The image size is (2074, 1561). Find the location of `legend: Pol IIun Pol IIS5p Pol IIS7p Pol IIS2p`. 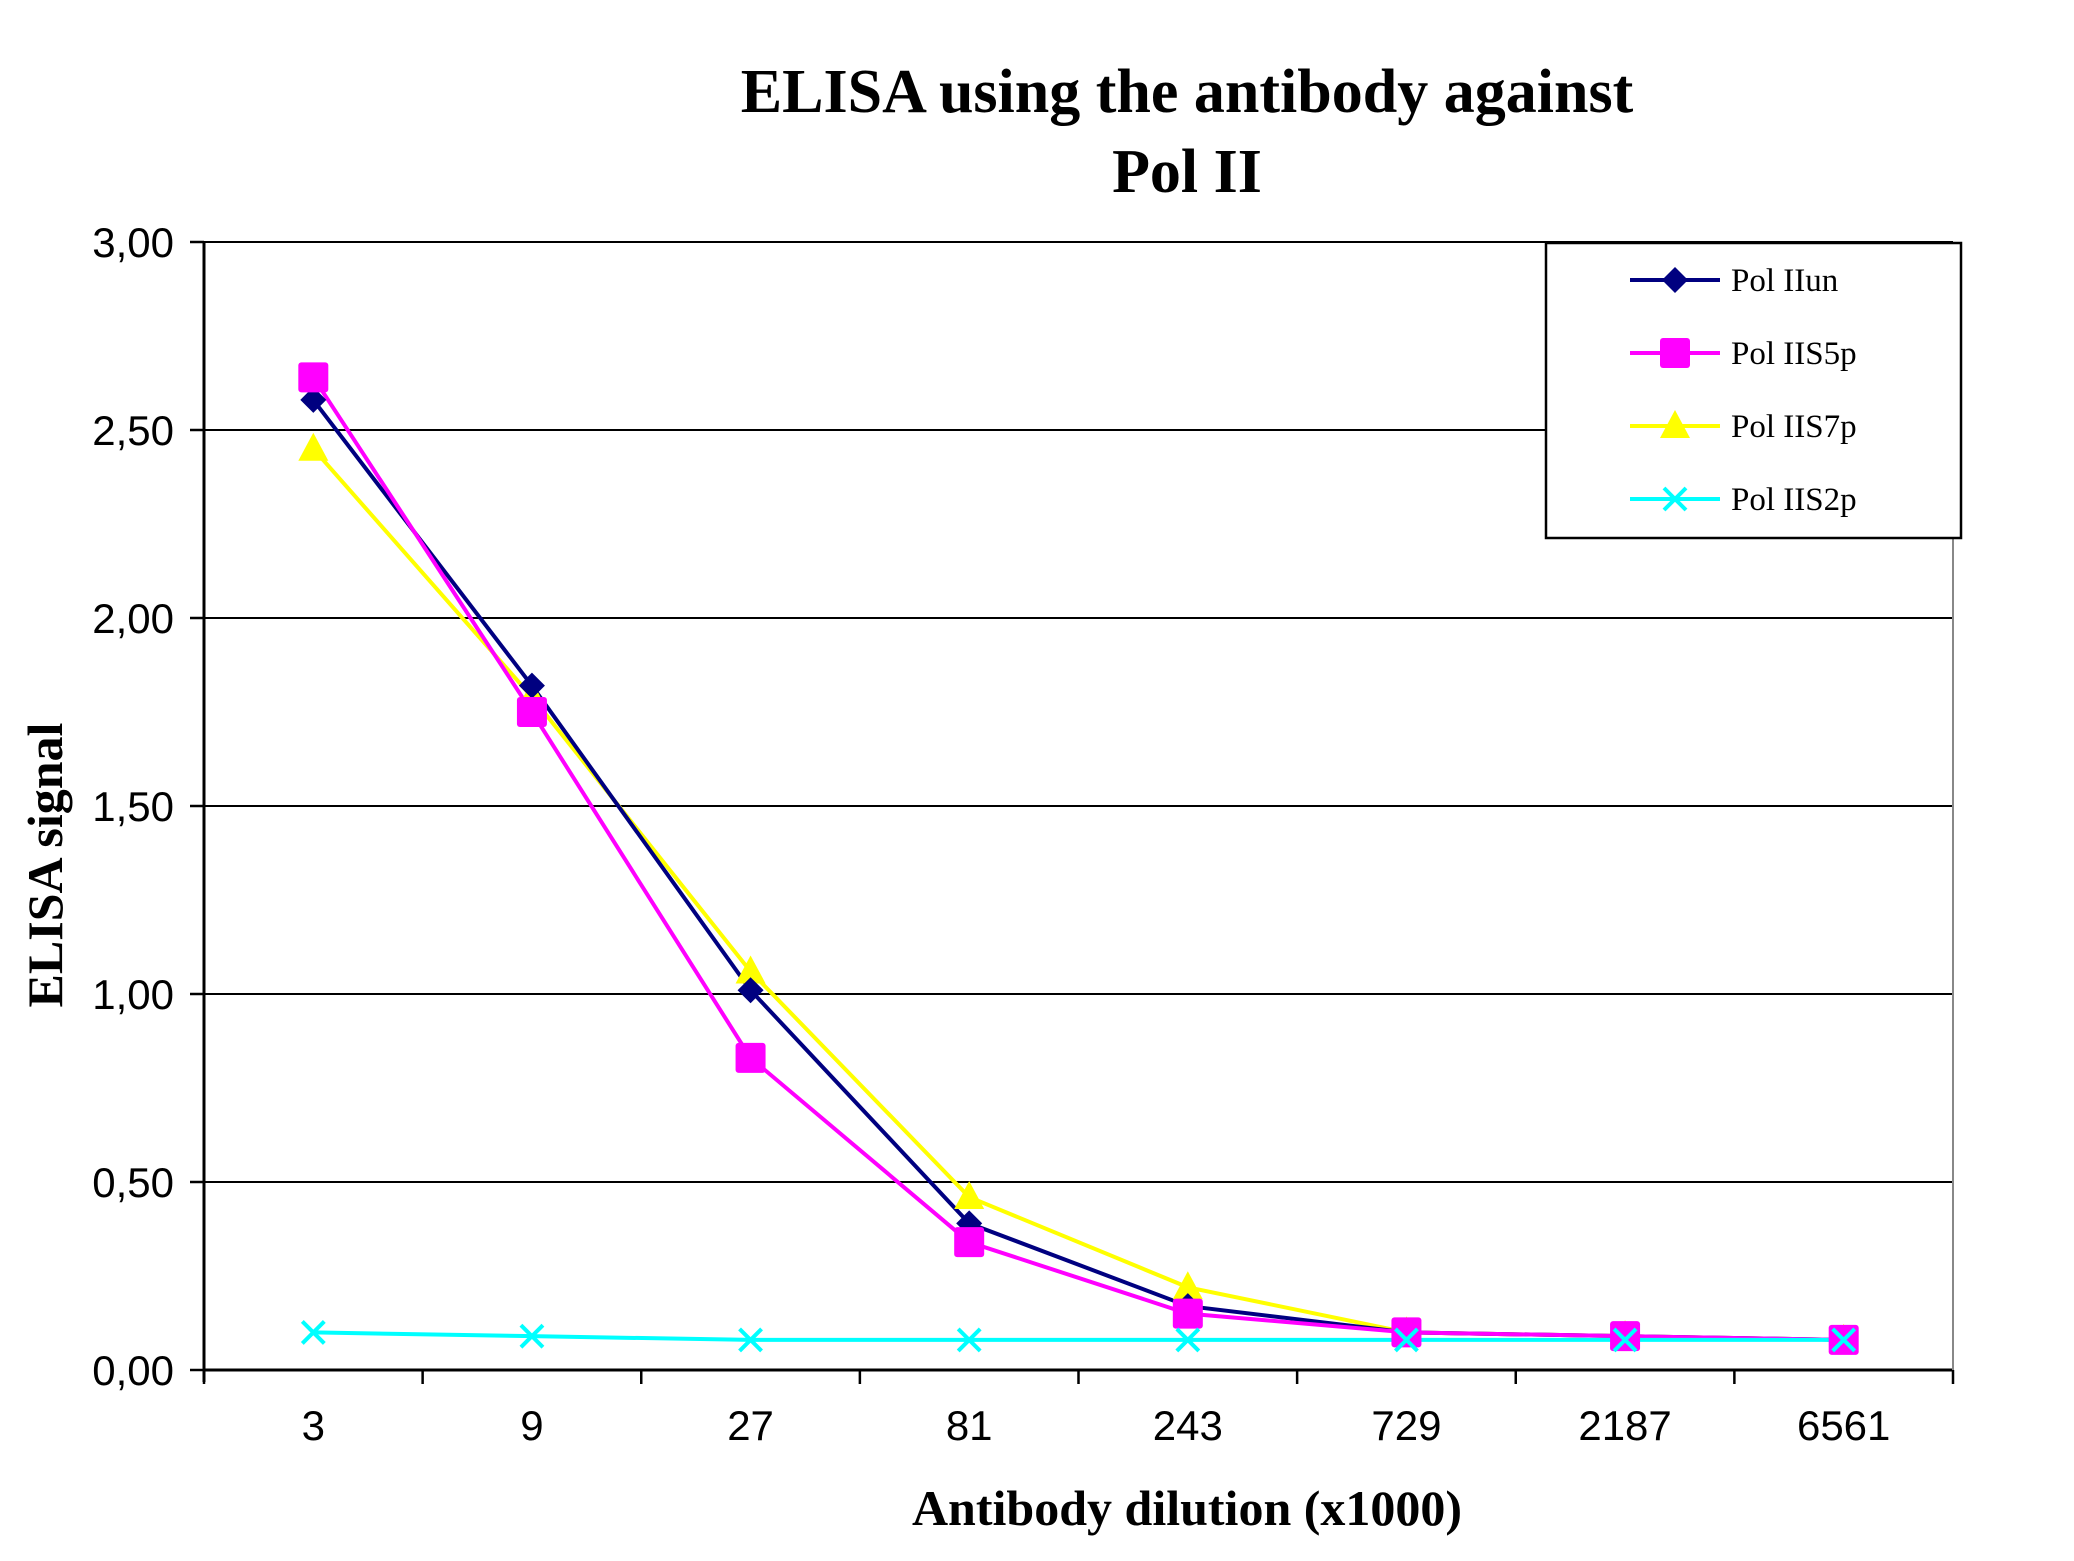

legend: Pol IIun Pol IIS5p Pol IIS7p Pol IIS2p is located at coordinates (1753, 390).